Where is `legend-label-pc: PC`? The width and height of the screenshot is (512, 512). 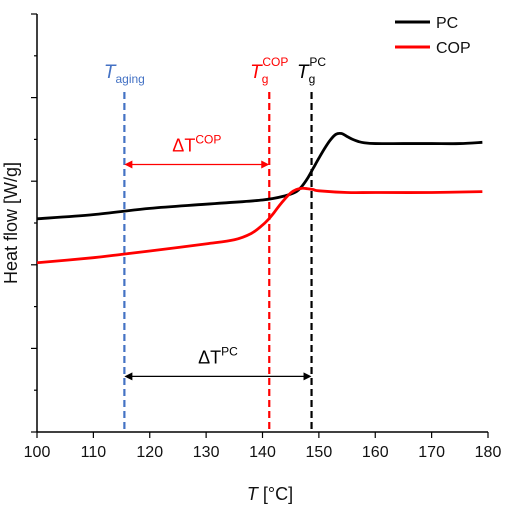 legend-label-pc: PC is located at coordinates (447, 23).